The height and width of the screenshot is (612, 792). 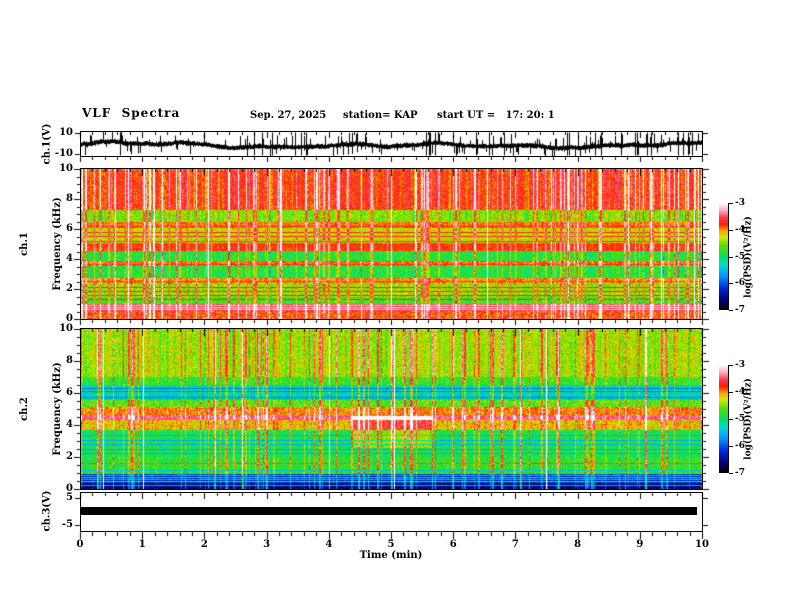 I want to click on ch1-volt-tick-label: 10, so click(x=66, y=132).